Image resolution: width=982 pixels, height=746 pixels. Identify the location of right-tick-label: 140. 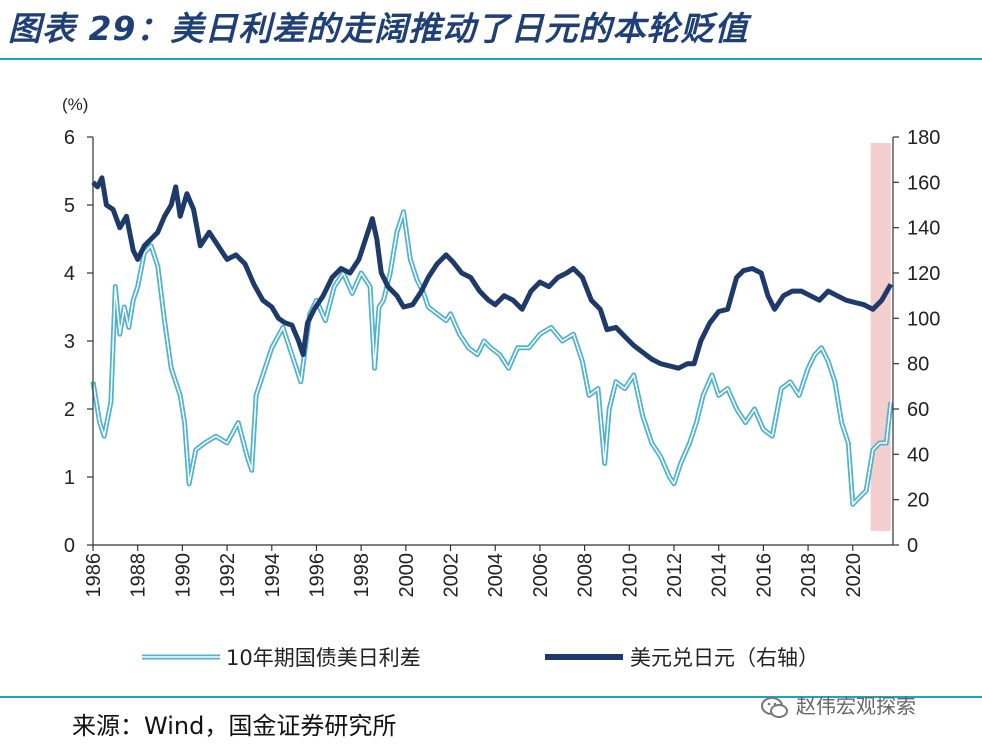
(923, 229).